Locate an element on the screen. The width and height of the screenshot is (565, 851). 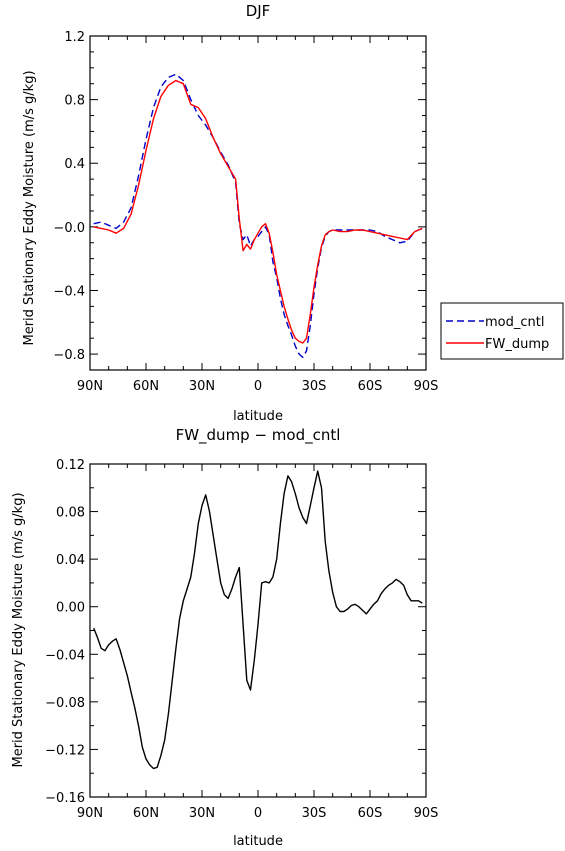
y-tick-label: 0.4 is located at coordinates (74, 164).